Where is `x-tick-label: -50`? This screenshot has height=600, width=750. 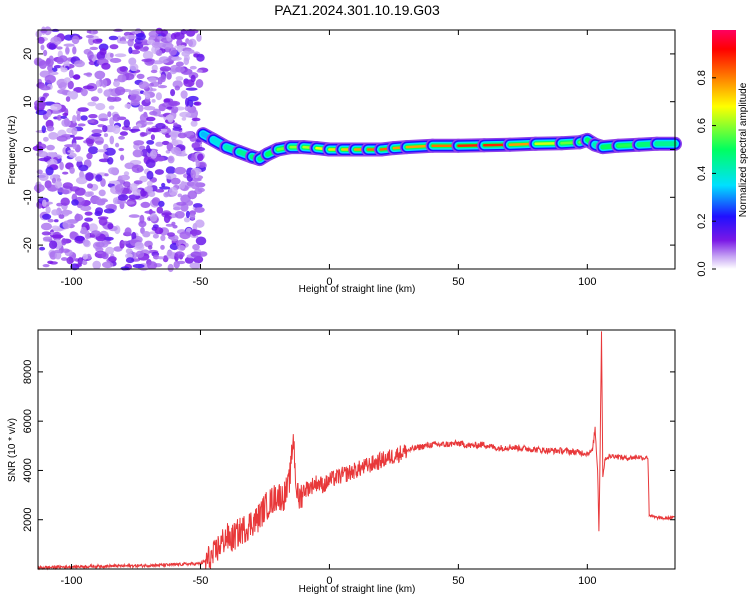 x-tick-label: -50 is located at coordinates (201, 581).